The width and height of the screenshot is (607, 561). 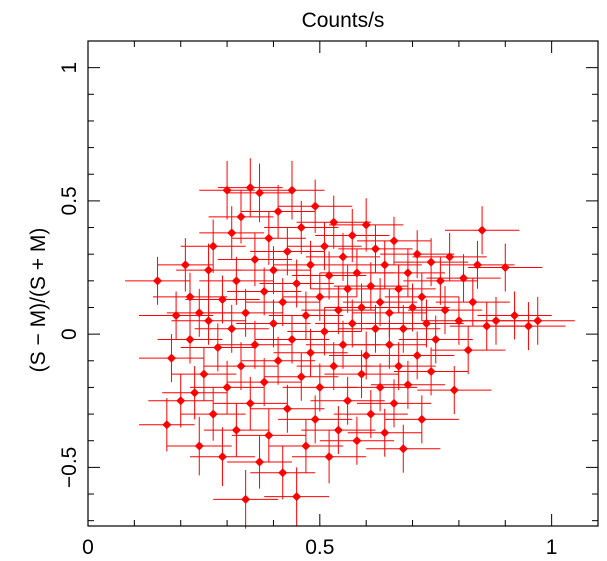 I want to click on x-tick-label: 1, so click(x=552, y=547).